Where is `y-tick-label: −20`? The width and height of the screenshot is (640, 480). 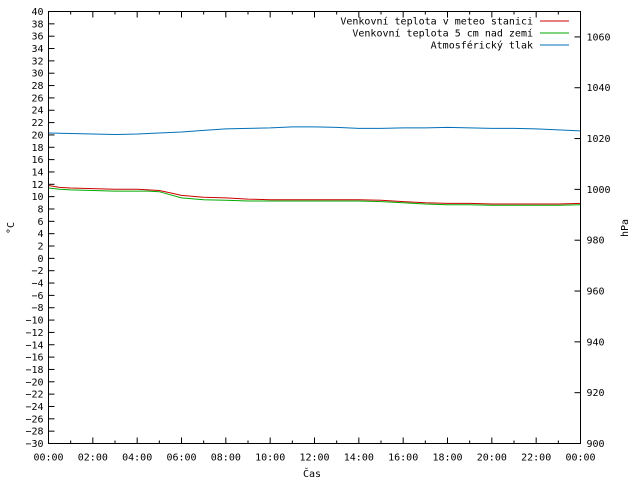 y-tick-label: −20 is located at coordinates (34, 382).